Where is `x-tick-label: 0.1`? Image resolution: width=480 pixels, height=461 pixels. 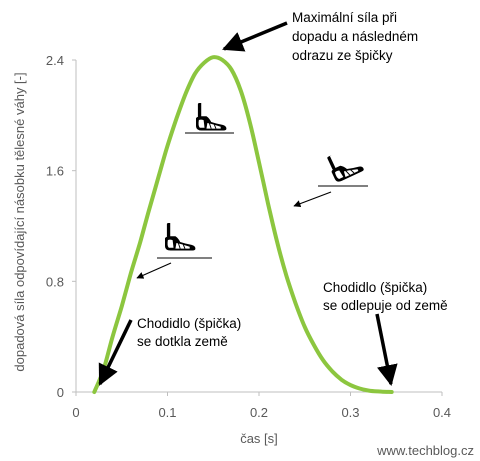
x-tick-label: 0.1 is located at coordinates (167, 412).